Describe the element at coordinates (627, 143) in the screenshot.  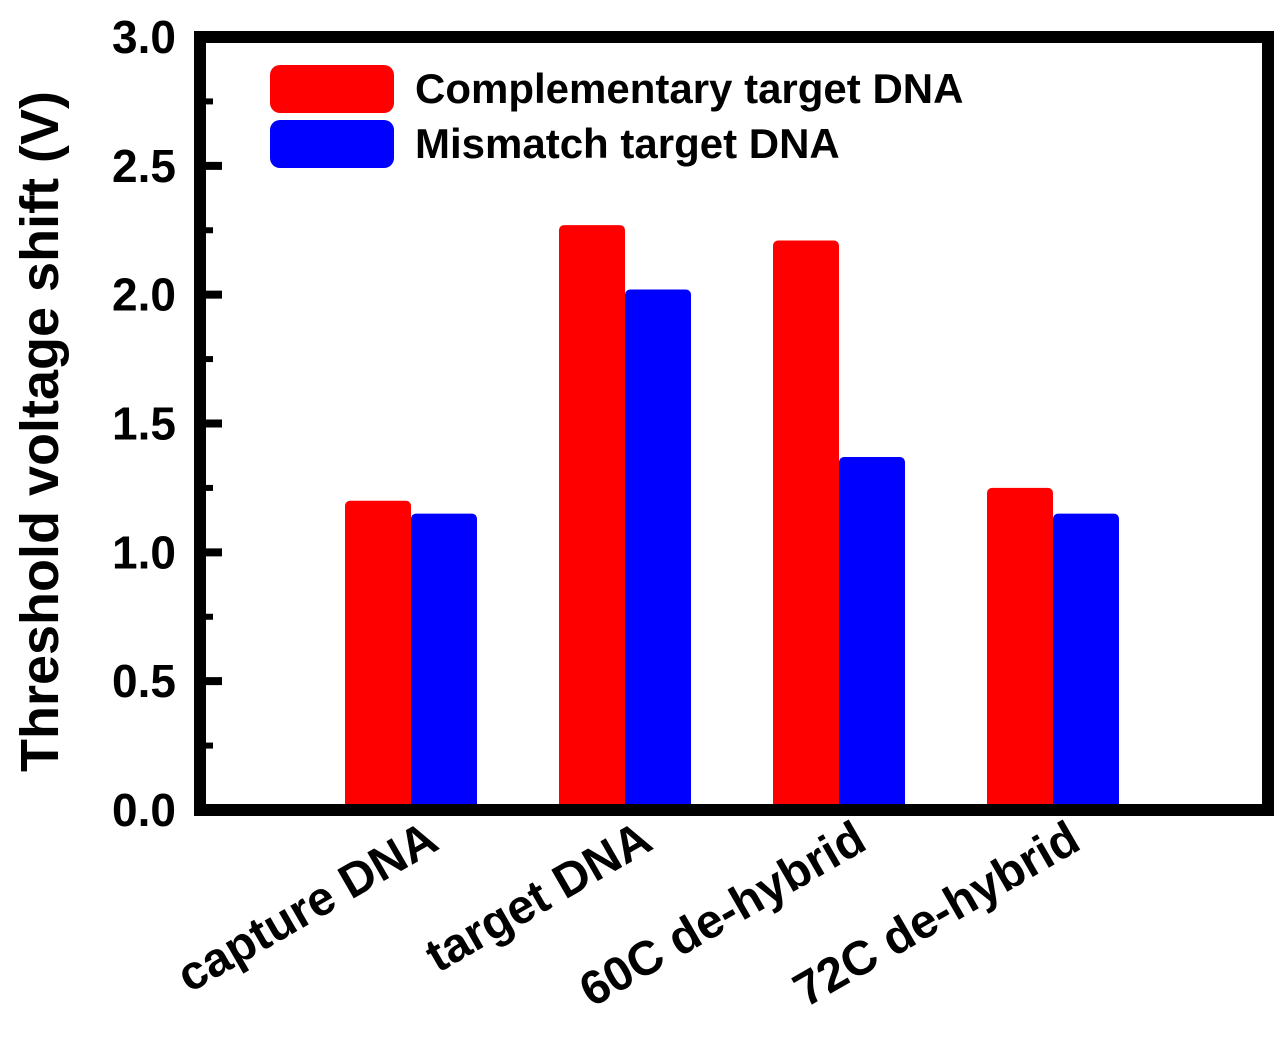
I see `legend-label: Mismatch target DNA` at that location.